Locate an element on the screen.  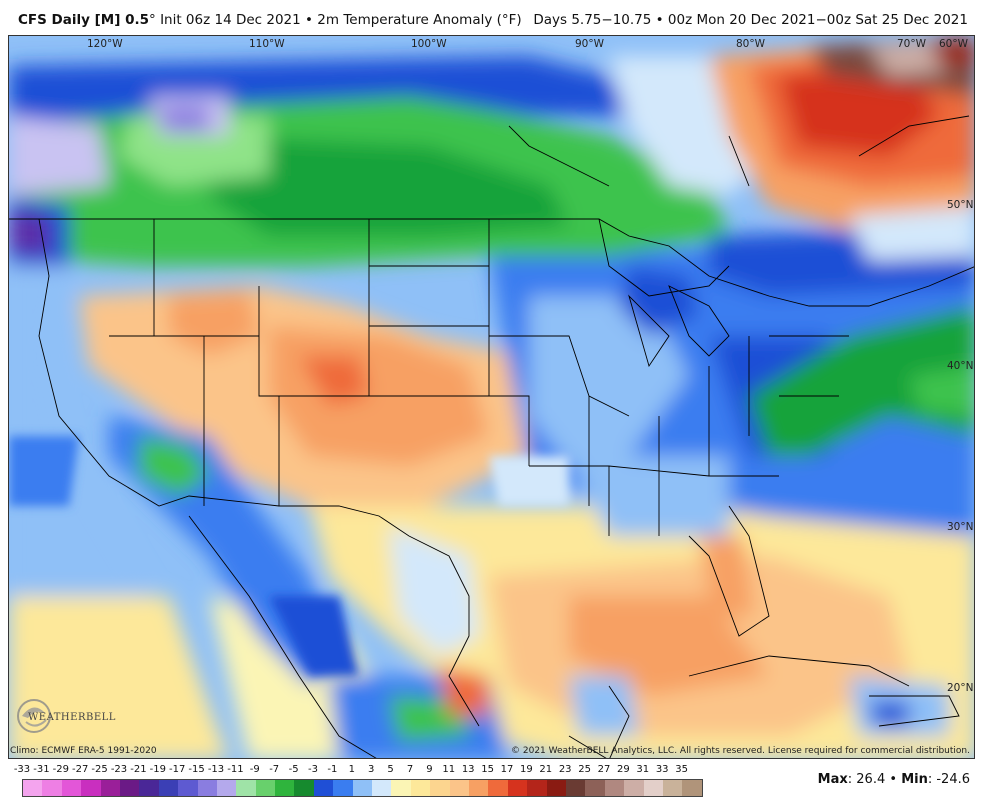
colorbar-tick-label: -23 is located at coordinates (119, 769).